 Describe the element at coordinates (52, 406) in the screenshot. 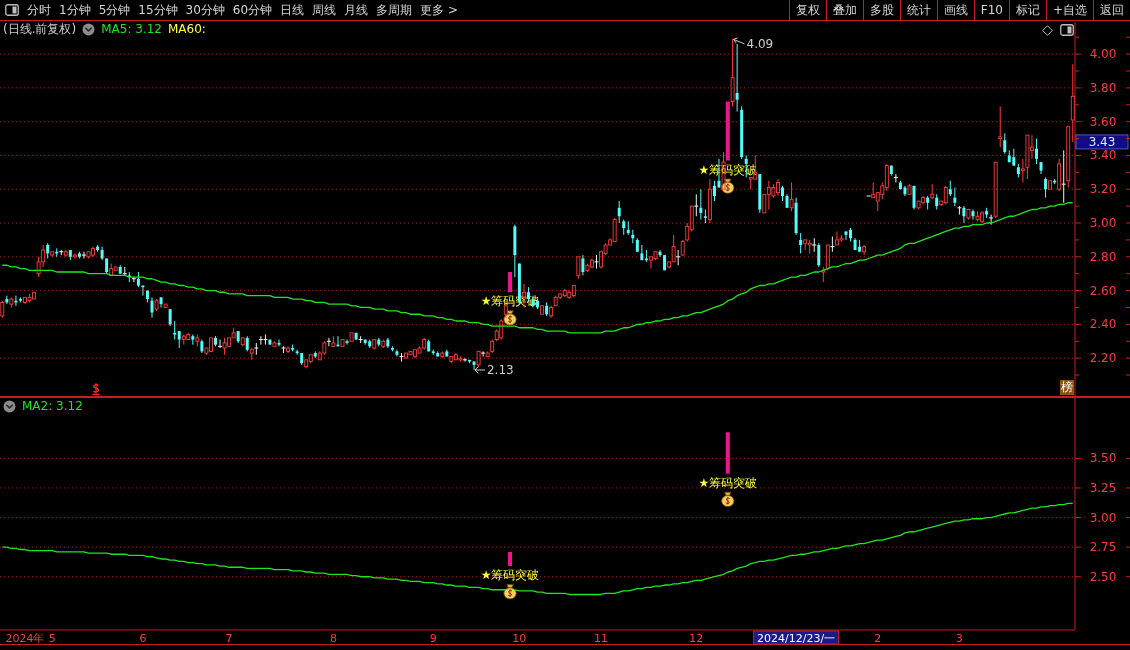

I see `text: MA2: 3.12` at that location.